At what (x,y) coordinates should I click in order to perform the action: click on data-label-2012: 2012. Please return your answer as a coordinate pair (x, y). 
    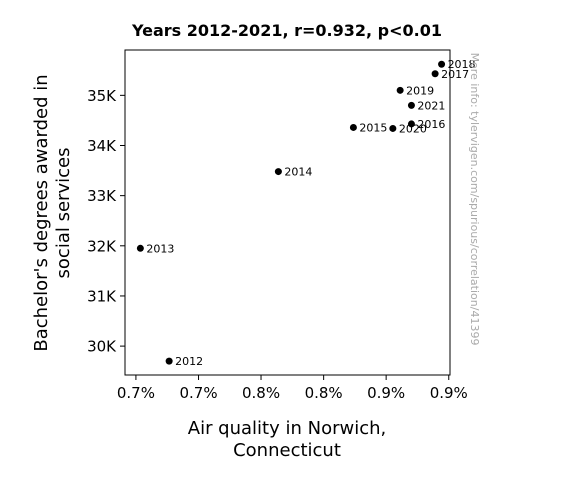
    Looking at the image, I should click on (189, 361).